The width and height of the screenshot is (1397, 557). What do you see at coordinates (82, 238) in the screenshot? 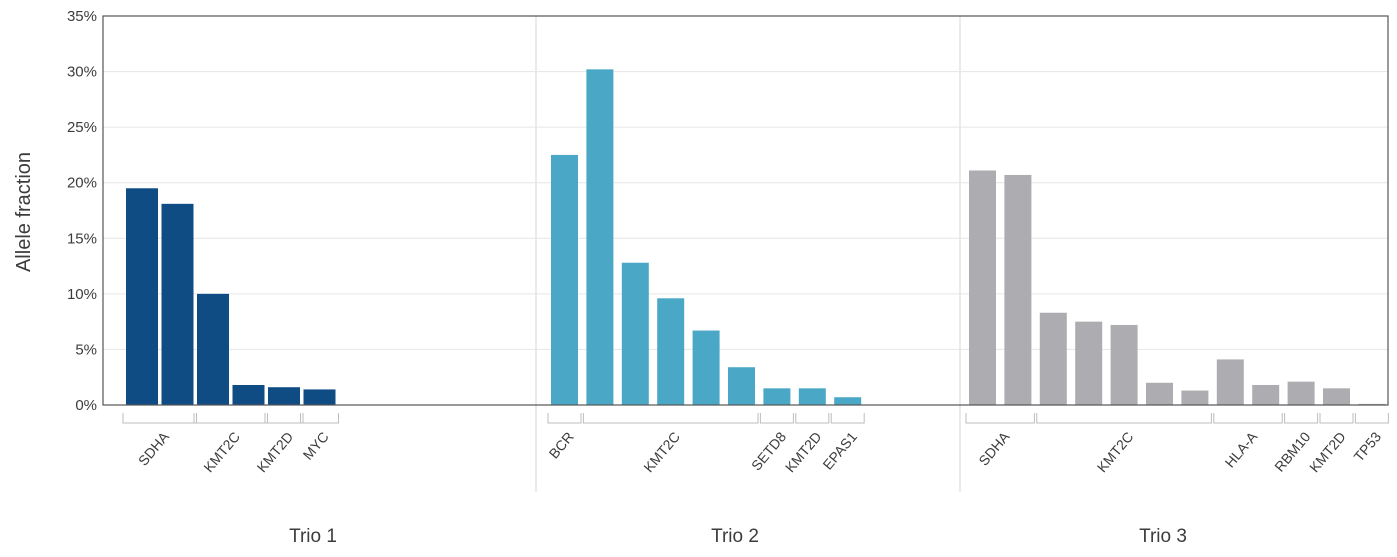
I see `y-tick-label: 15%` at bounding box center [82, 238].